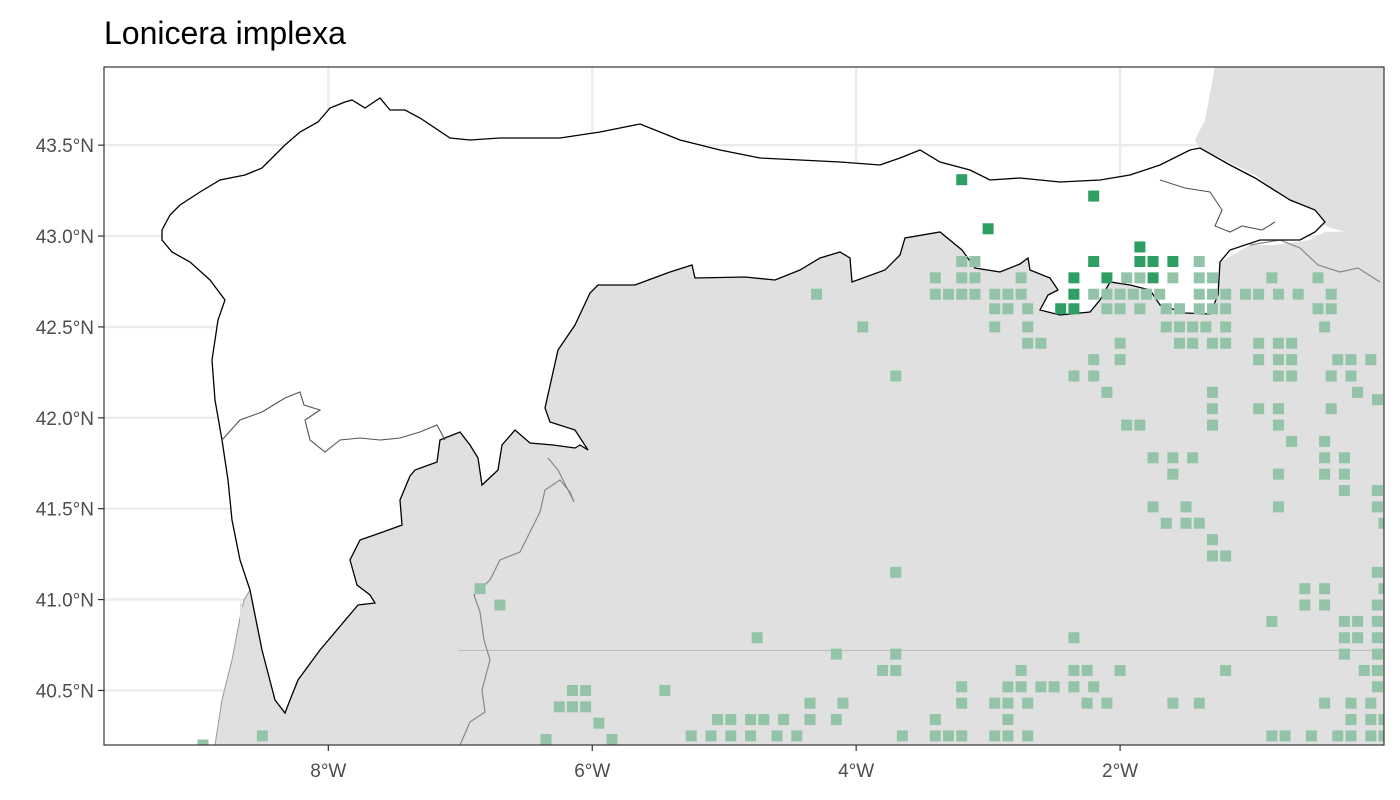  I want to click on land-france, so click(1289, 153).